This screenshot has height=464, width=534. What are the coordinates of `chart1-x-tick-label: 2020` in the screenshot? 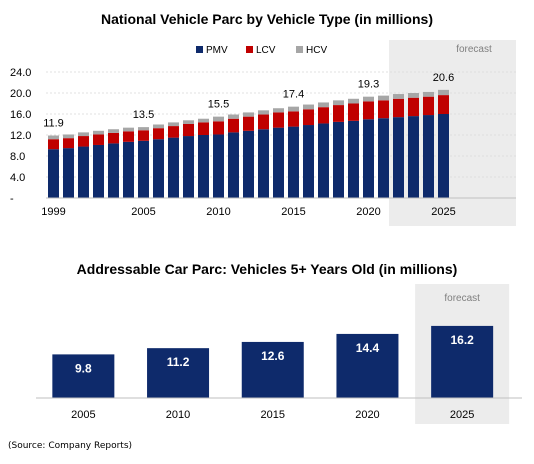 It's located at (368, 212).